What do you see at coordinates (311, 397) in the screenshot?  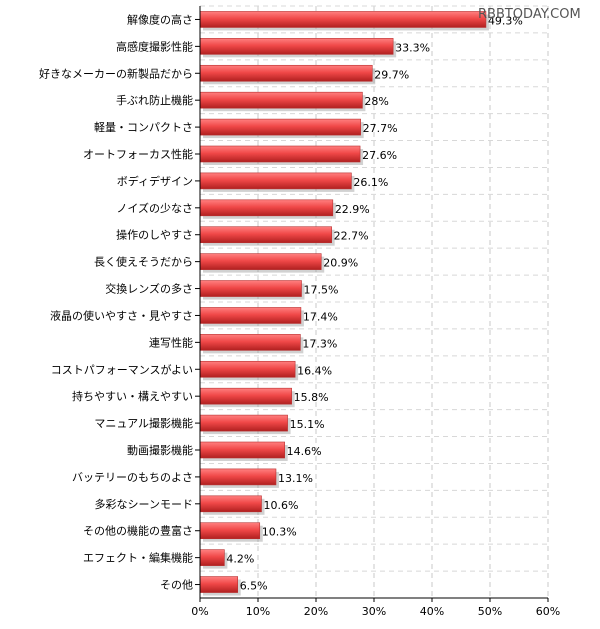 I see `value-label: 15.8%` at bounding box center [311, 397].